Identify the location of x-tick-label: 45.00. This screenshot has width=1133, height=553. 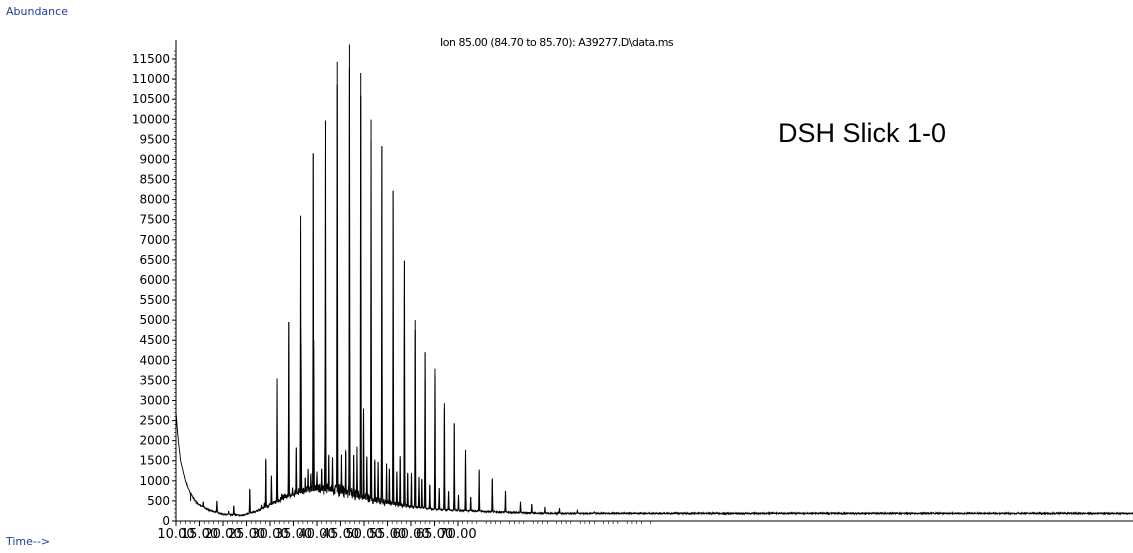
(340, 534).